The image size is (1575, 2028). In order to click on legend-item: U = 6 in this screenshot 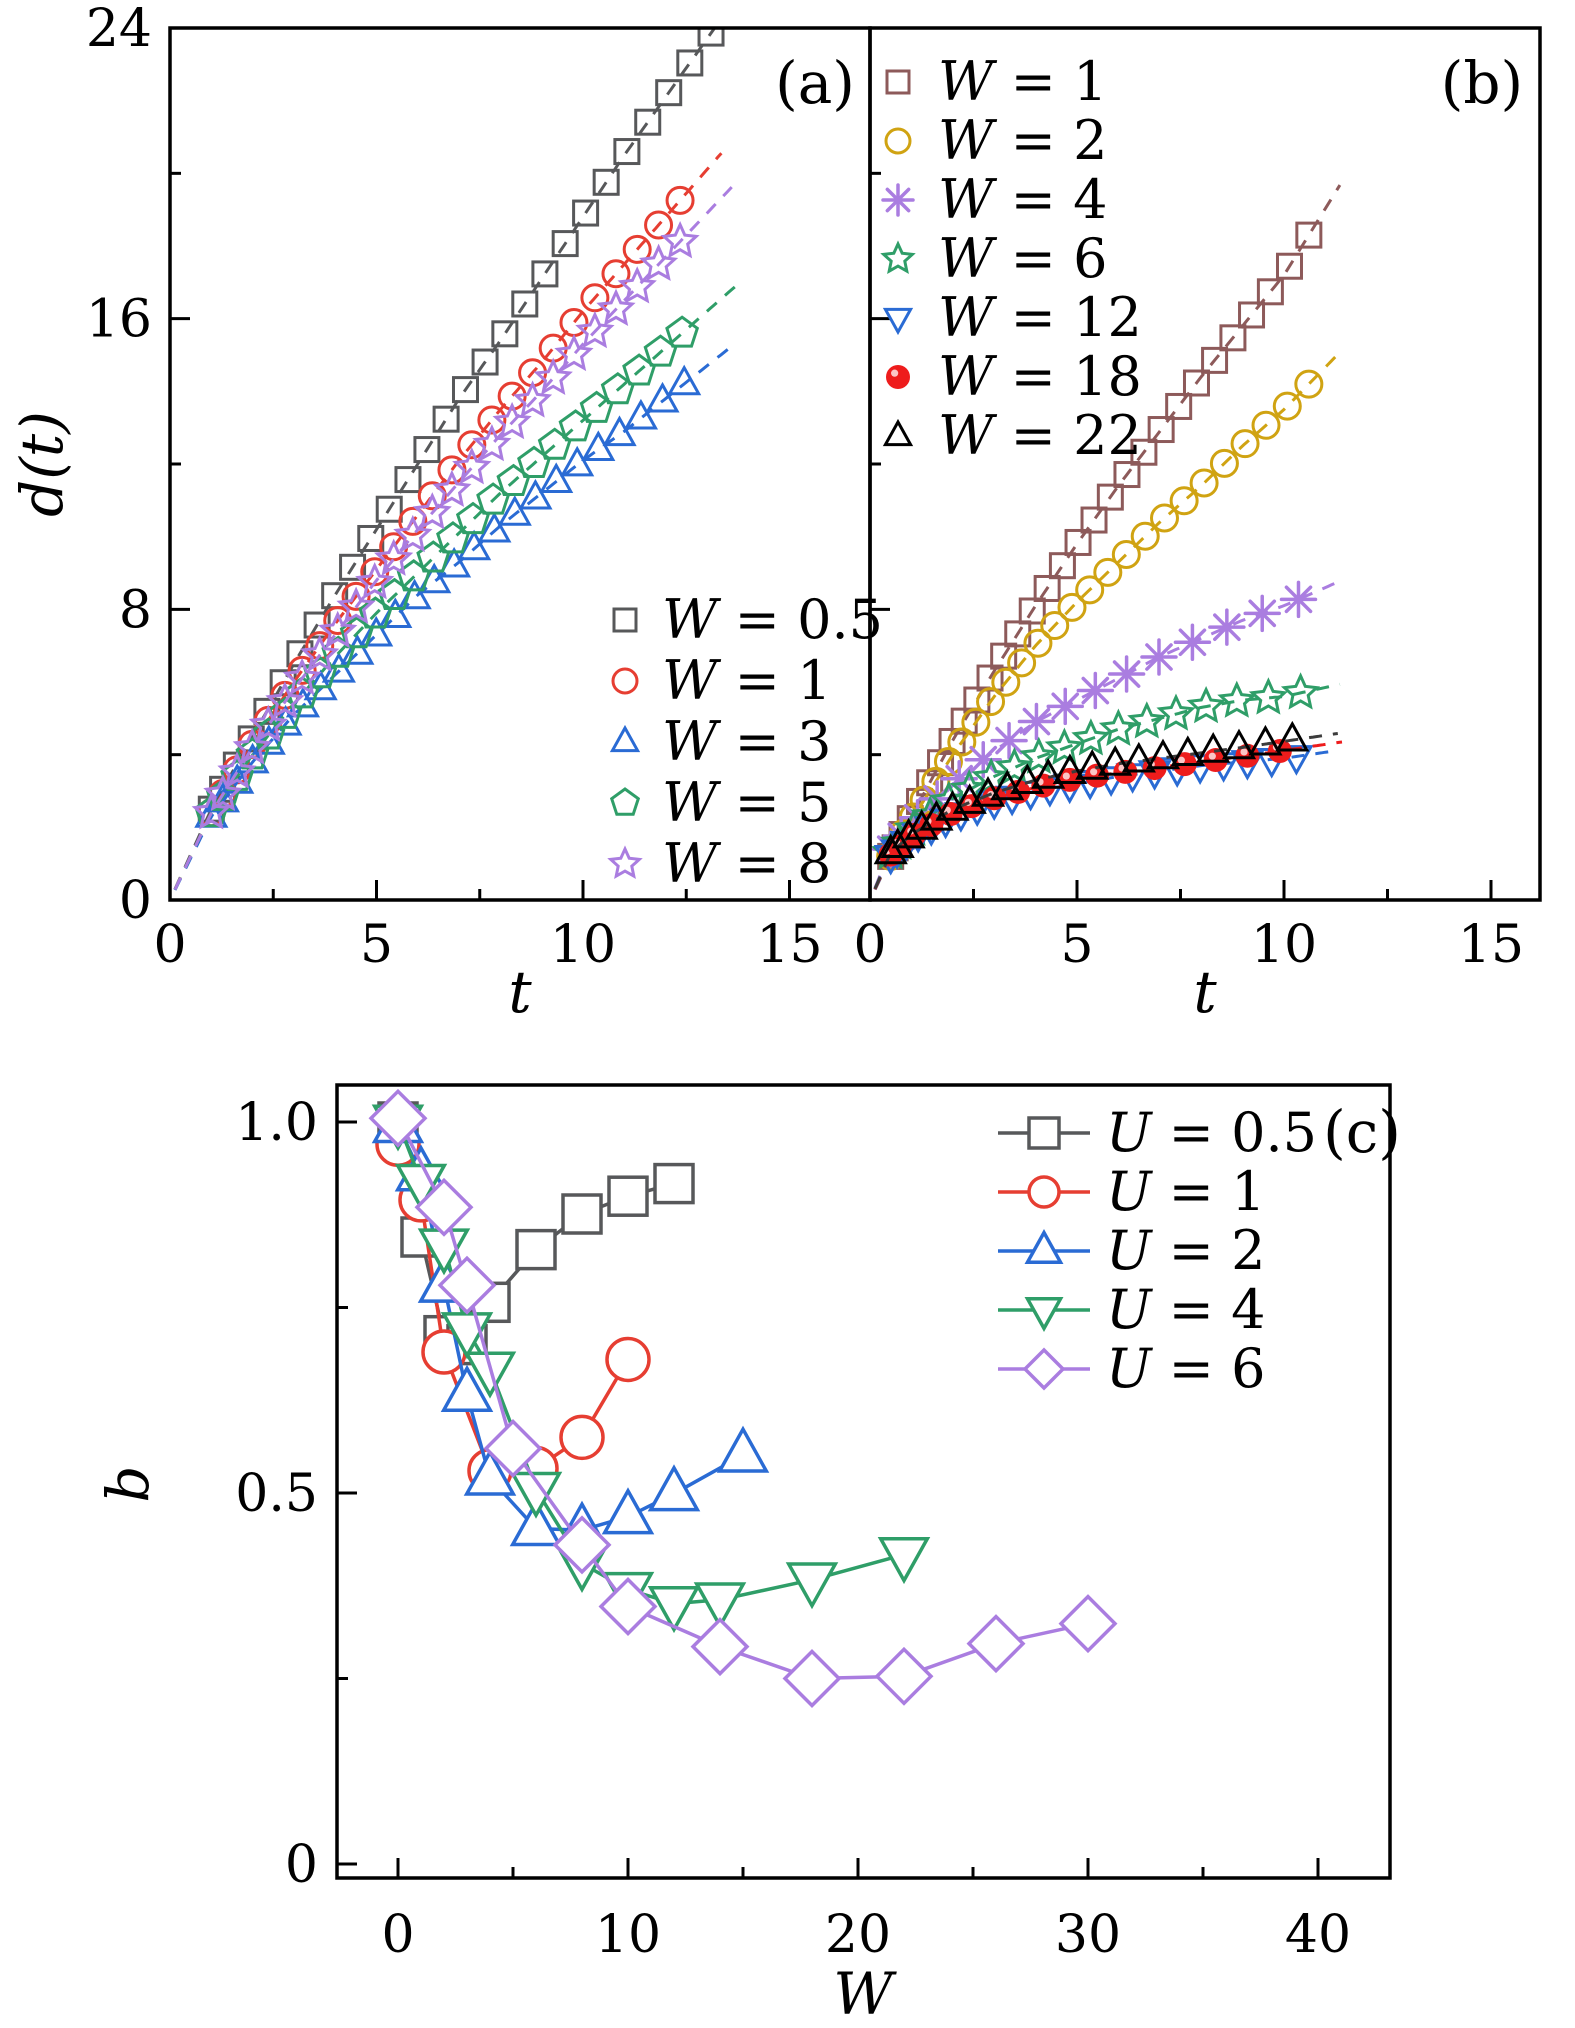, I will do `click(1131, 1368)`.